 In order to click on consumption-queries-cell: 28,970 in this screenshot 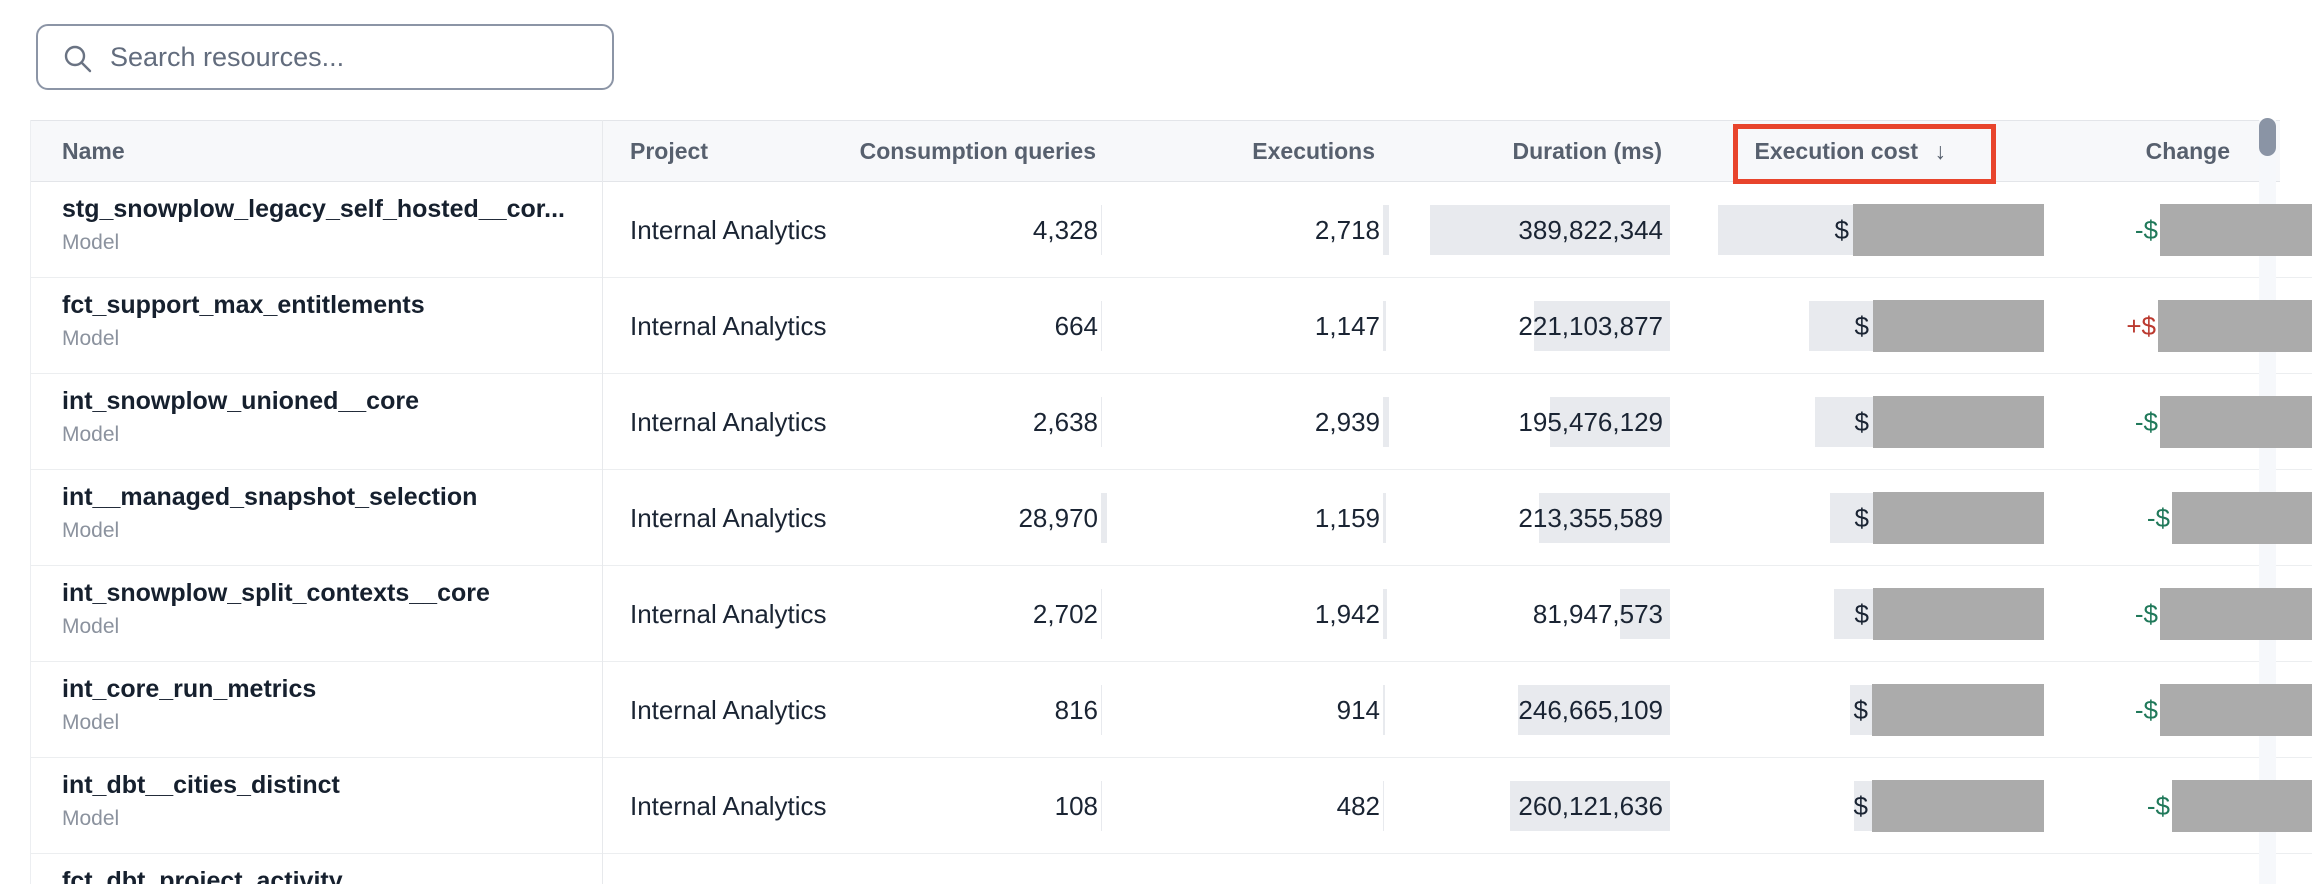, I will do `click(1058, 518)`.